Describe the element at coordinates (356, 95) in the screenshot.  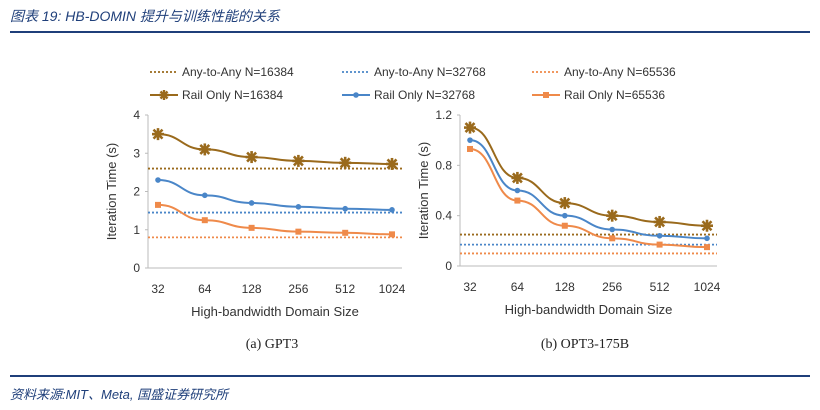
I see `circle-marker-icon` at that location.